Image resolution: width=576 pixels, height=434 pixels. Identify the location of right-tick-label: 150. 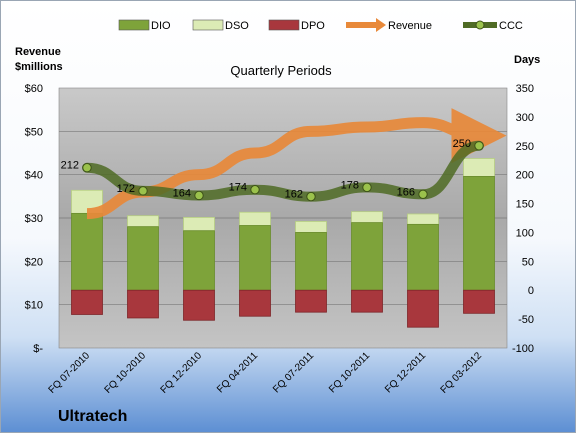
(525, 205).